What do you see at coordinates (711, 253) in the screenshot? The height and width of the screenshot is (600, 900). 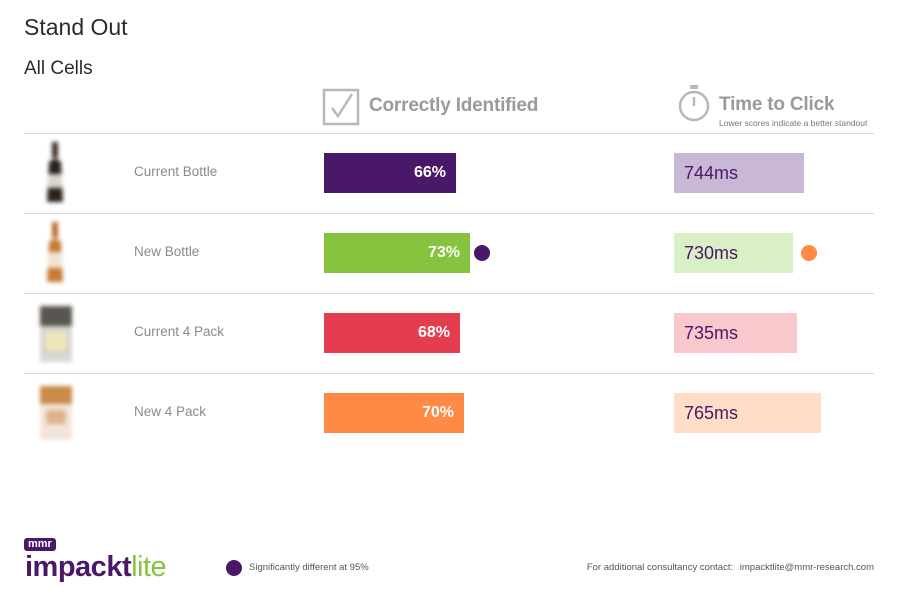 I see `time-label: 730ms` at bounding box center [711, 253].